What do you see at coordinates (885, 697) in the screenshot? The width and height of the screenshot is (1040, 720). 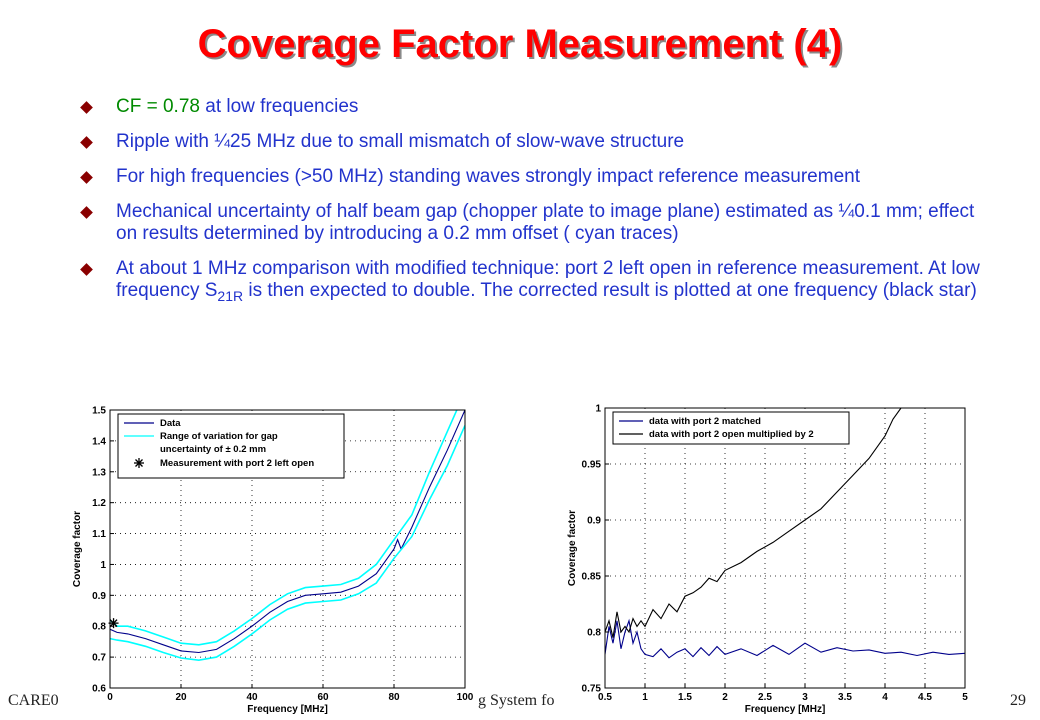 I see `x-tick-label: 4` at bounding box center [885, 697].